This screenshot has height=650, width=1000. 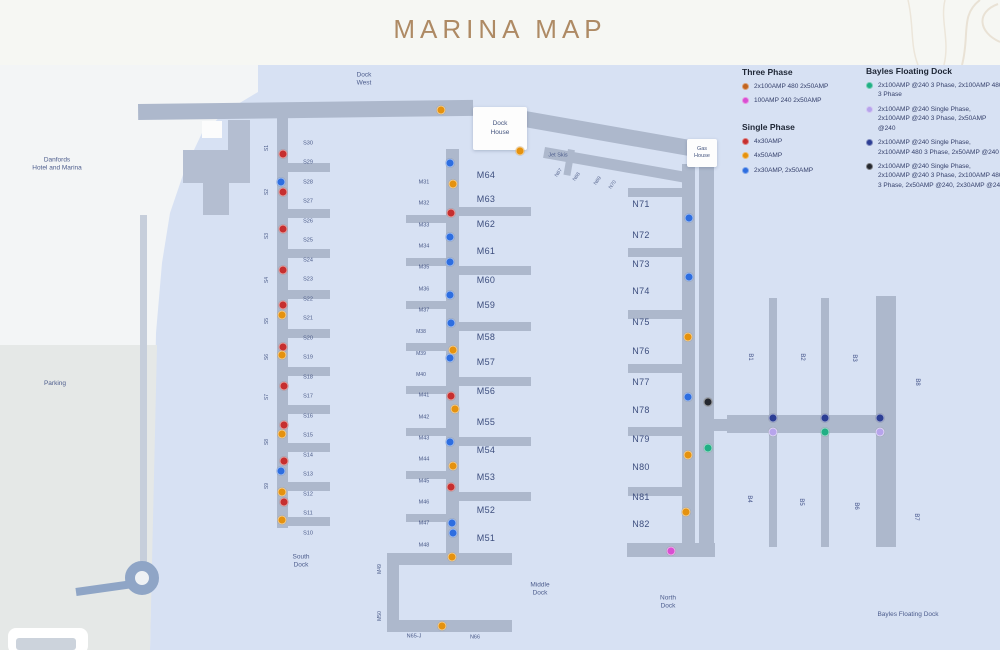 What do you see at coordinates (142, 578) in the screenshot?
I see `roundabout` at bounding box center [142, 578].